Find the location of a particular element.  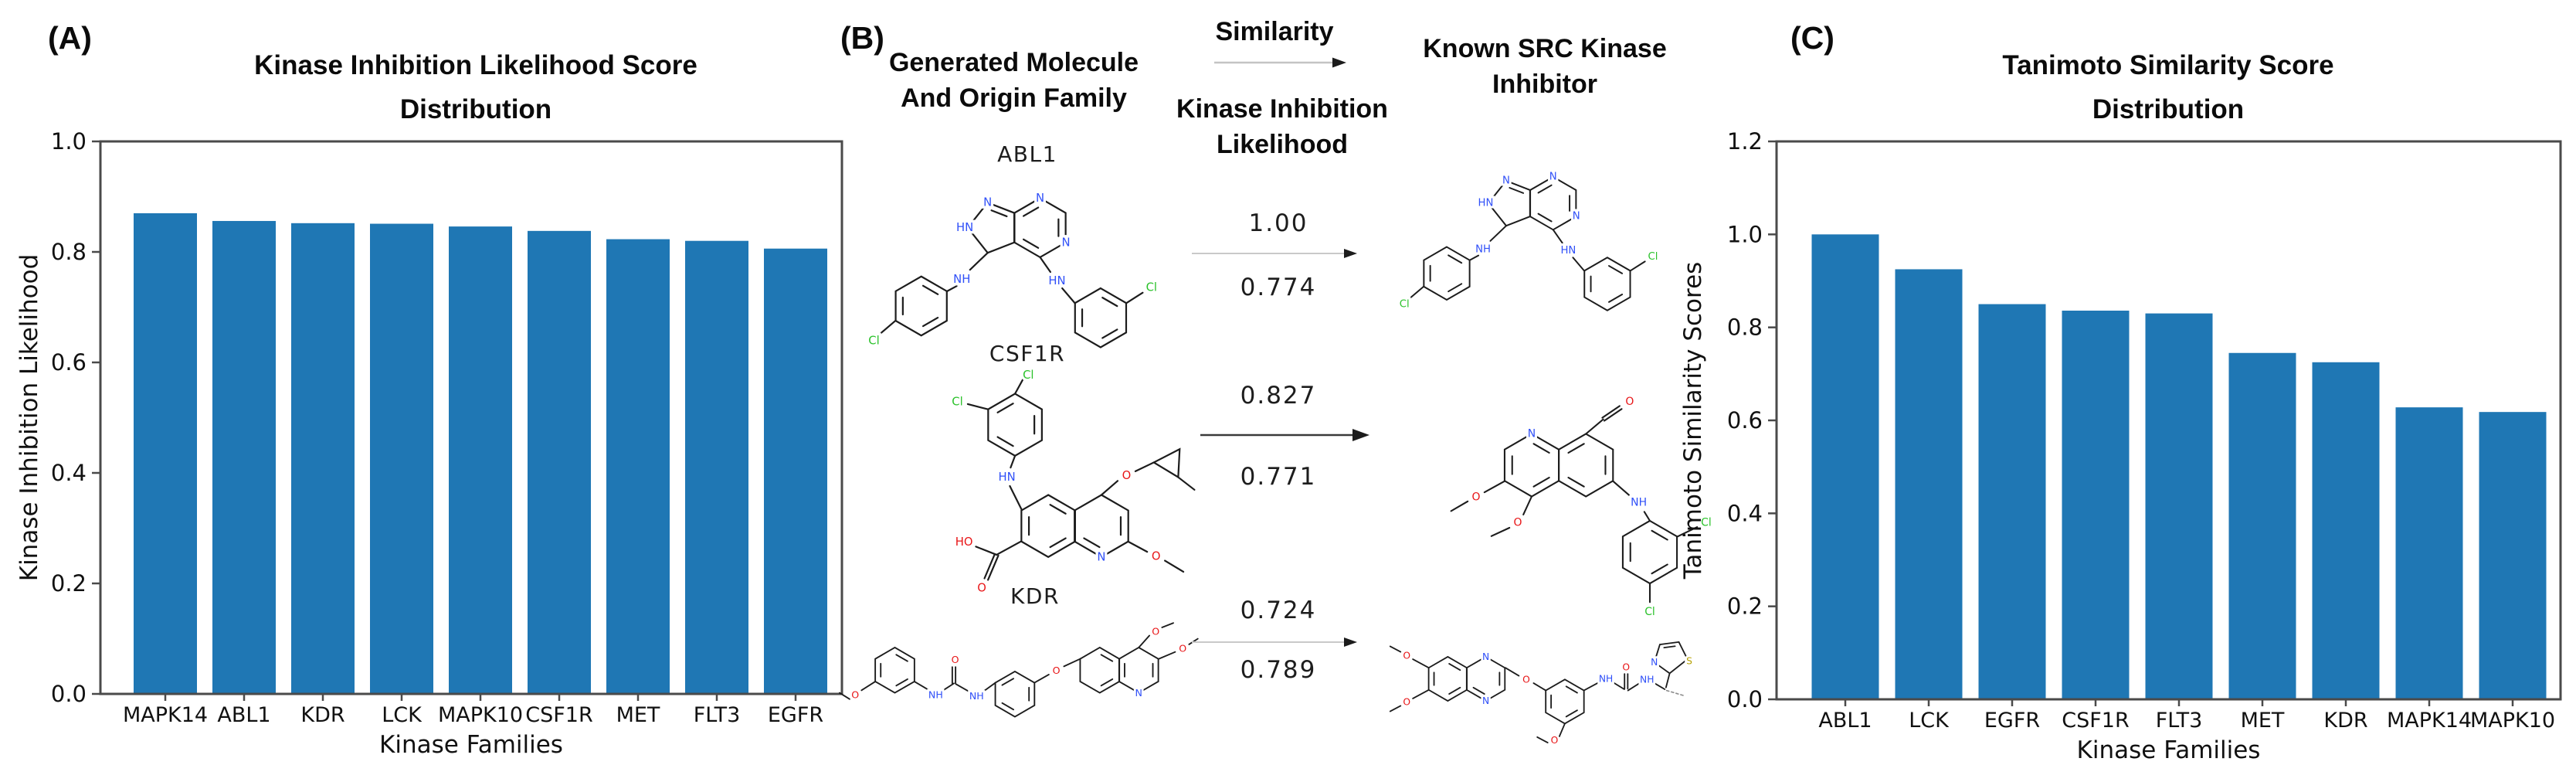

generated-header-line1: Generated Molecule is located at coordinates (1013, 63).